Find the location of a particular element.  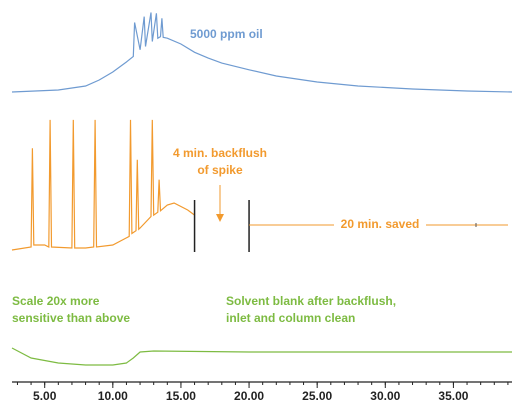

x-tick-label: 10.00 is located at coordinates (113, 396).